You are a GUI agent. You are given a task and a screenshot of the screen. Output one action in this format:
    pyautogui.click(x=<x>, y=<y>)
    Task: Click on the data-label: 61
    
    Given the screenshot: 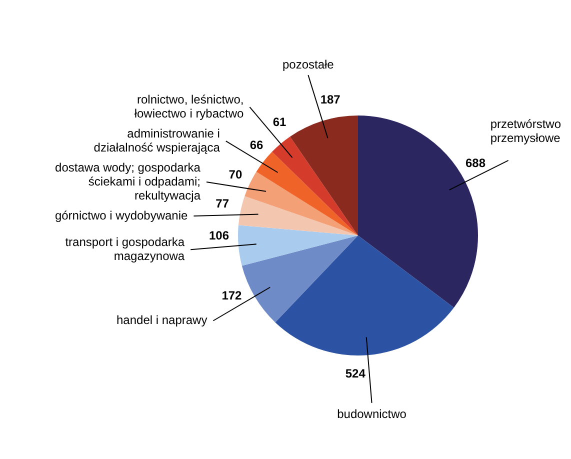 What is the action you would take?
    pyautogui.click(x=279, y=121)
    